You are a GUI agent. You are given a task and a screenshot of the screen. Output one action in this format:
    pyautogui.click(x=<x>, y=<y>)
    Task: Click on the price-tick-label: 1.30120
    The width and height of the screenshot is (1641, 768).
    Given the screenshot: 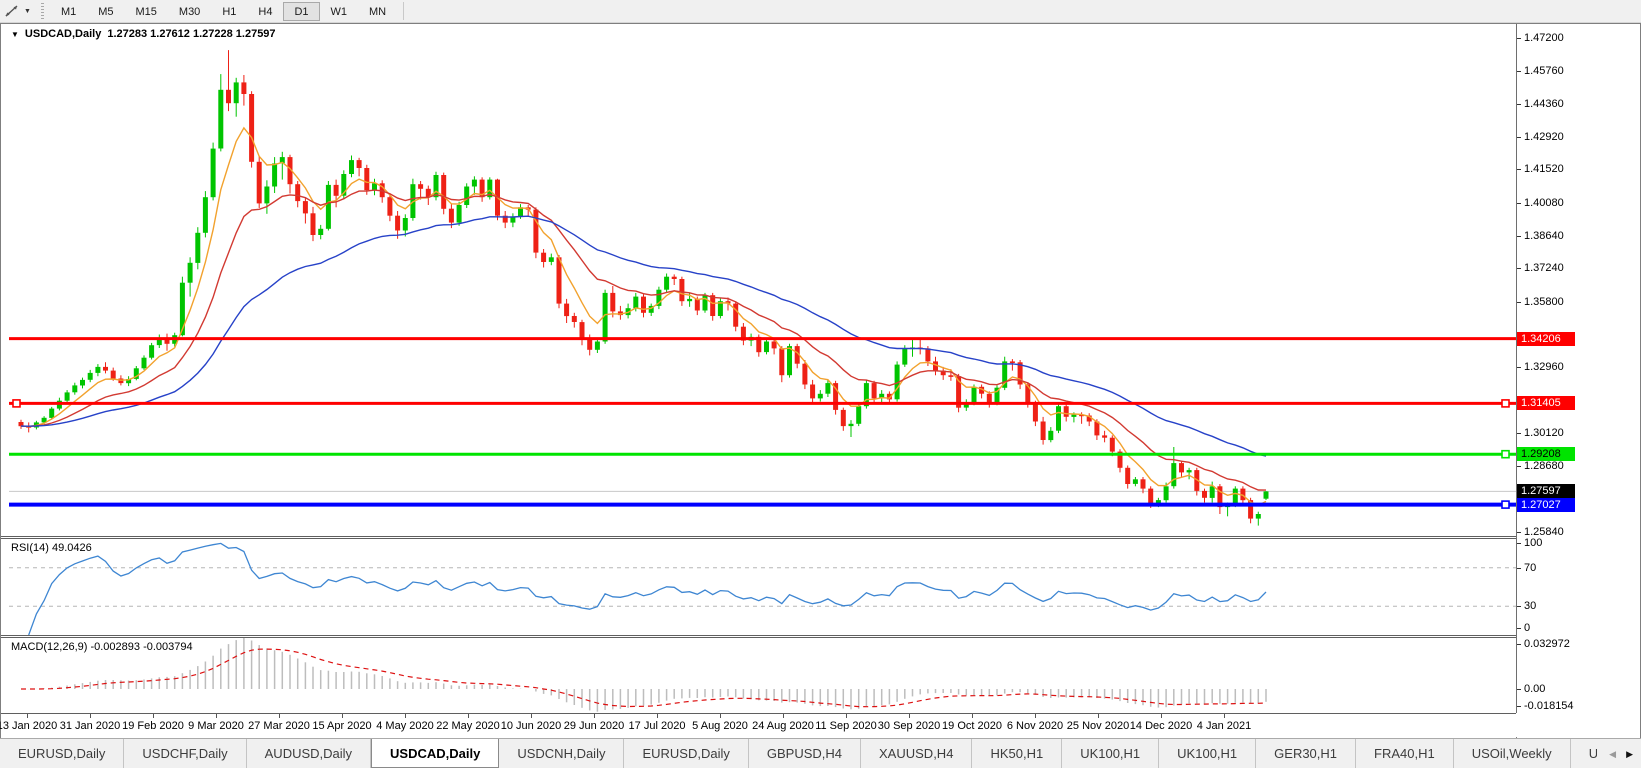 What is the action you would take?
    pyautogui.click(x=1544, y=433)
    